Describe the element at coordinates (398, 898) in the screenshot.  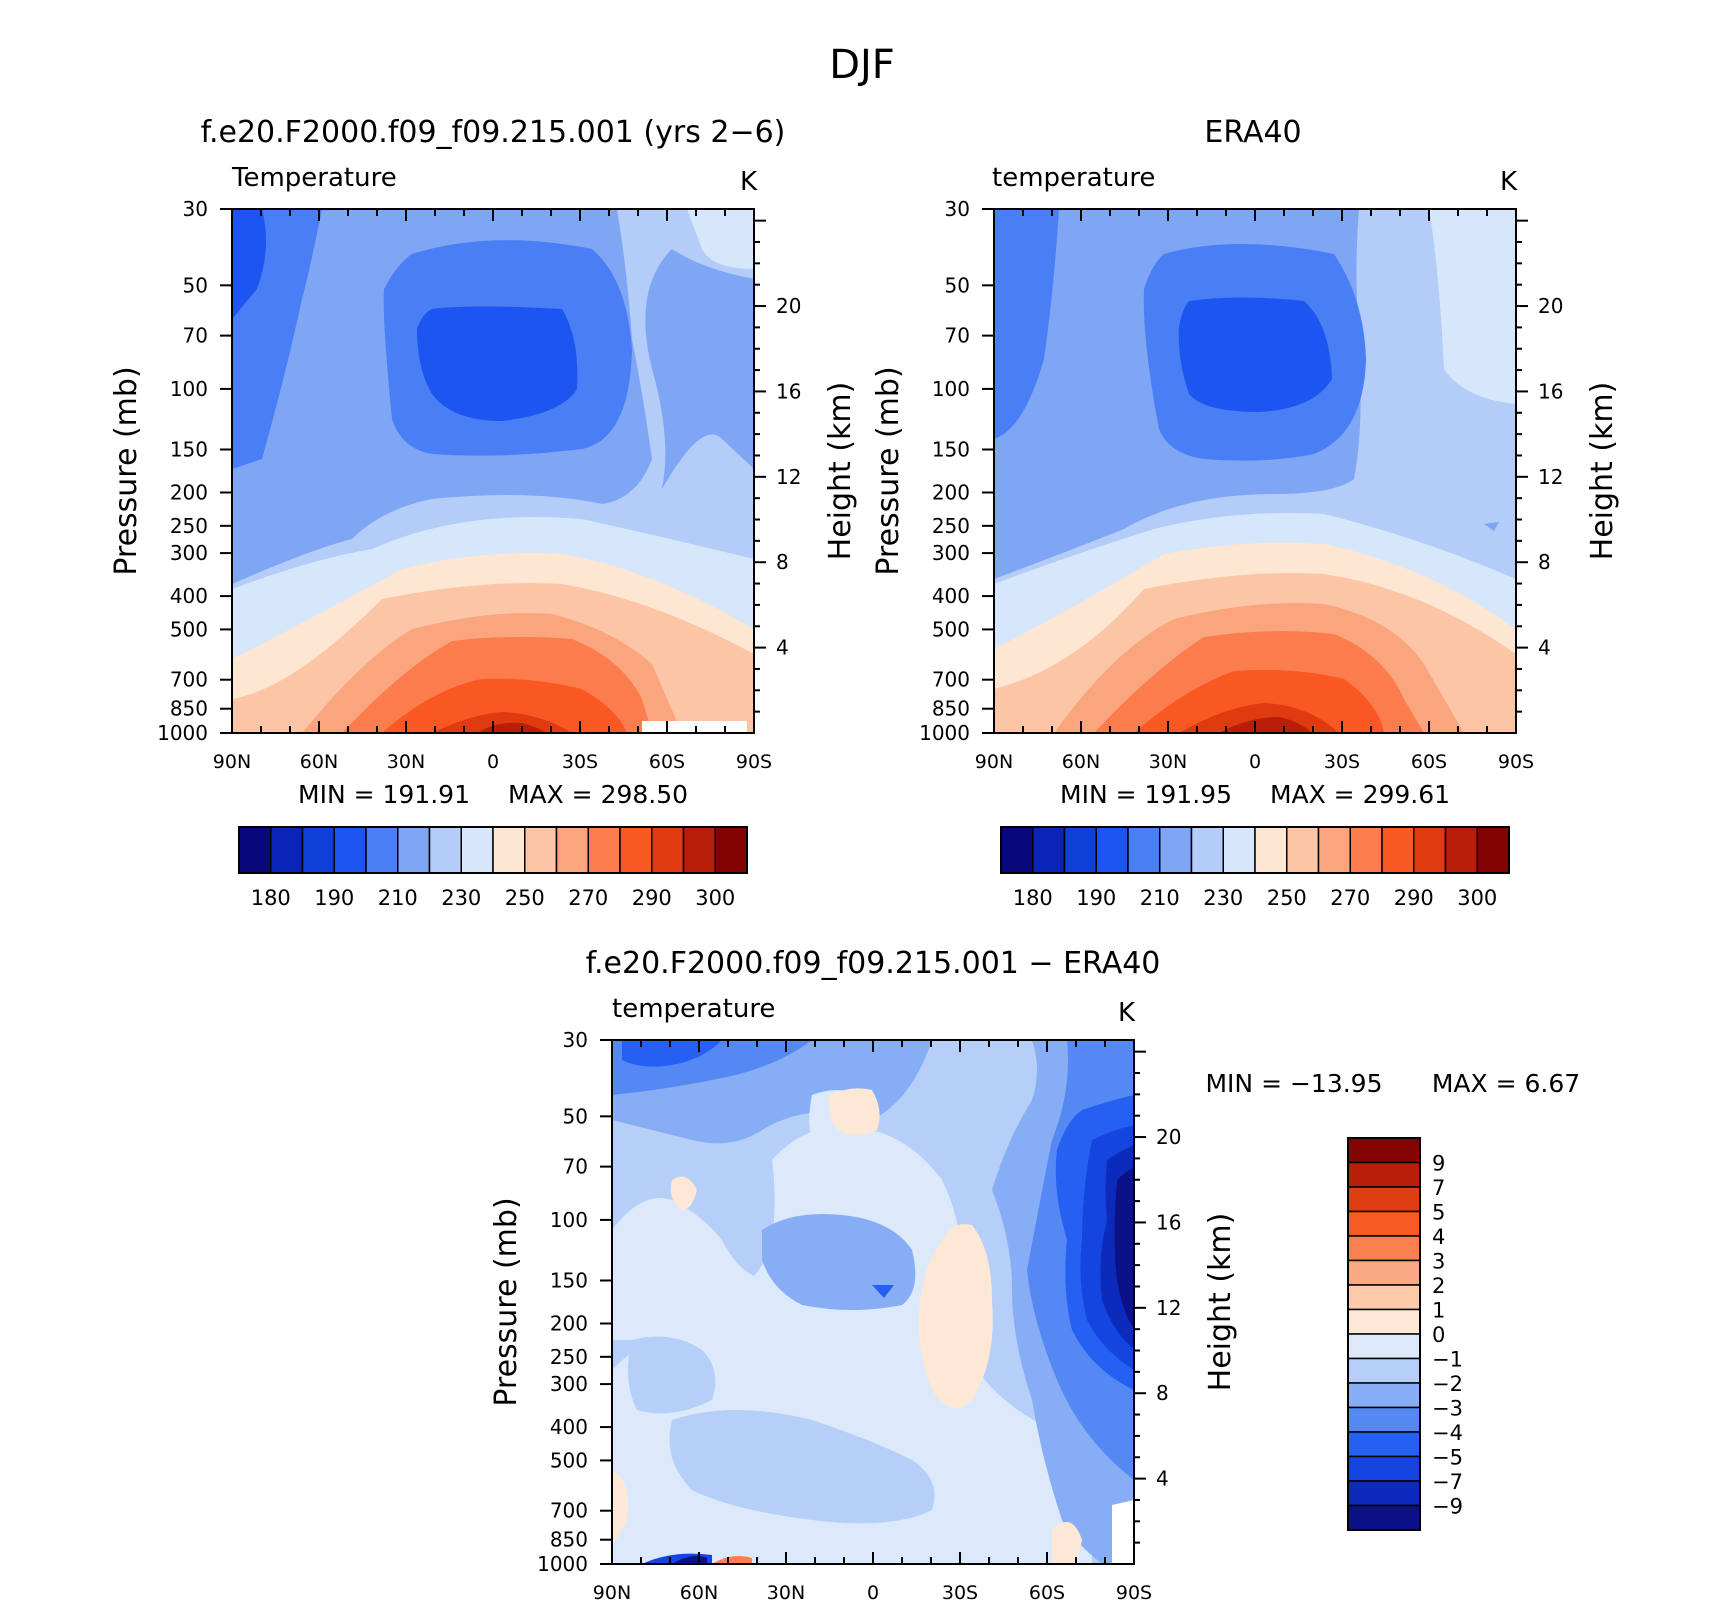
I see `colorbar-label: 210` at that location.